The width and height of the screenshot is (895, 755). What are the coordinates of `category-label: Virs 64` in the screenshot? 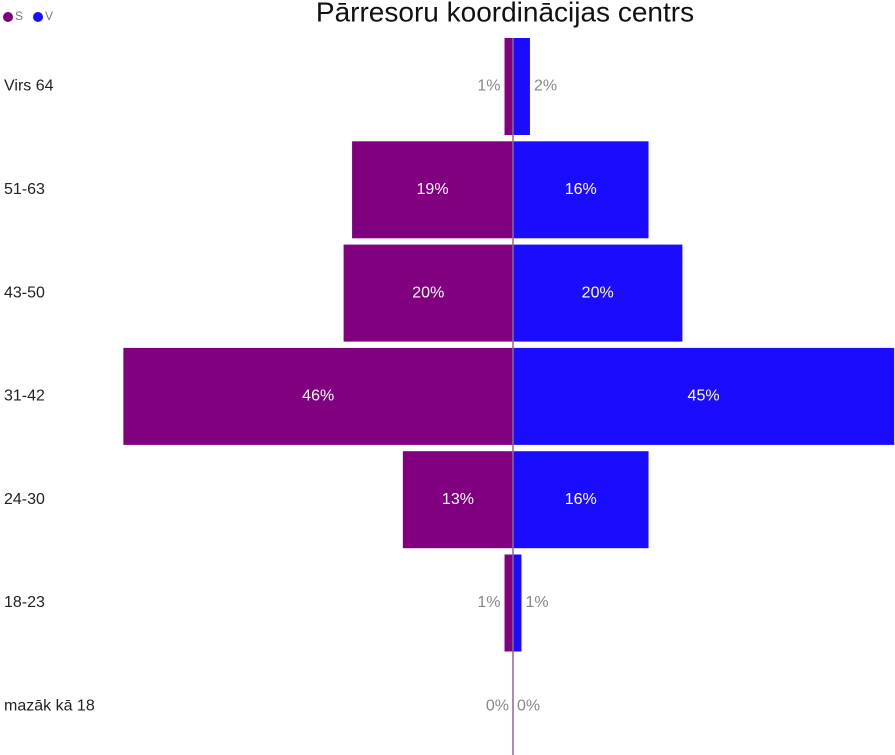 It's located at (29, 86).